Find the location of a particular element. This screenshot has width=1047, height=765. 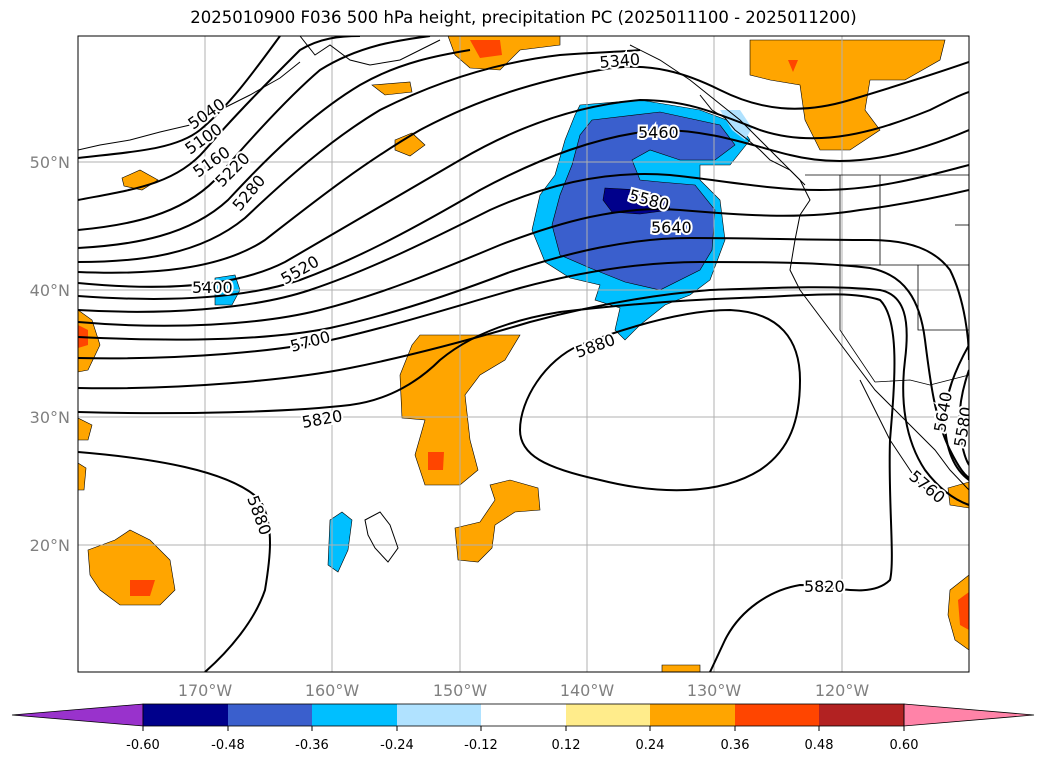

colorbar-tick-label: 0.24 is located at coordinates (650, 745).